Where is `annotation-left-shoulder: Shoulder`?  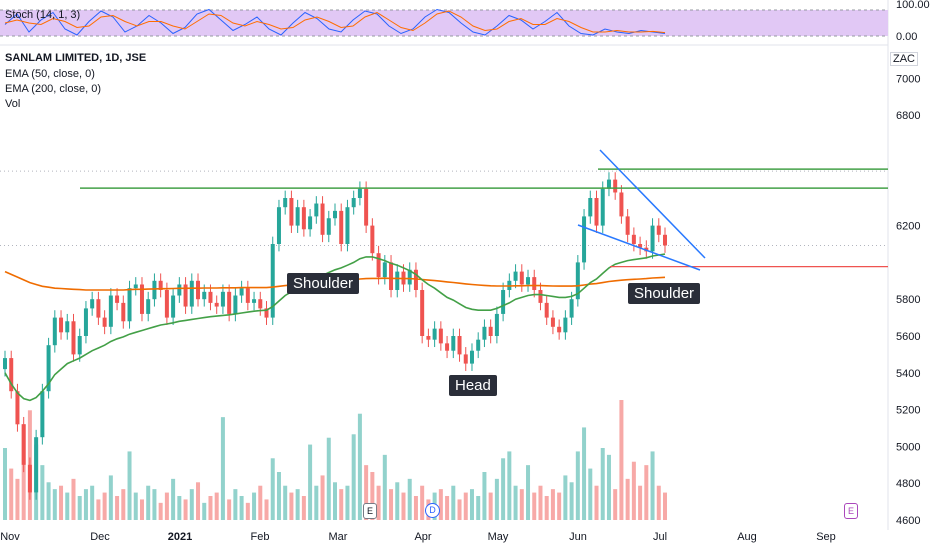
annotation-left-shoulder: Shoulder is located at coordinates (323, 283).